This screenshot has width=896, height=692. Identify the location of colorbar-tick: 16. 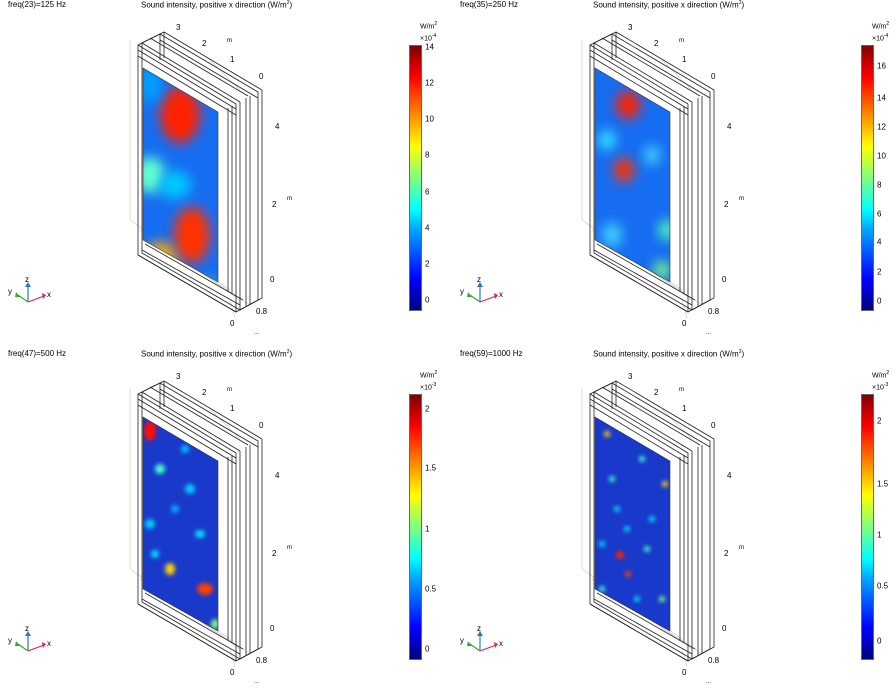
(881, 66).